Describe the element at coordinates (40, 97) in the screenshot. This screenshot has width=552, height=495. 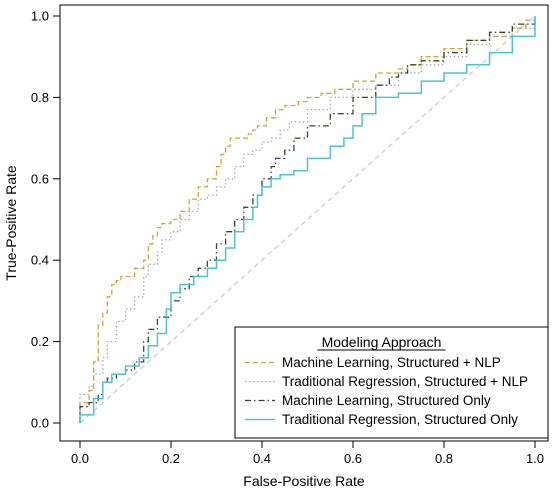
I see `y-tick-label: 0.8` at that location.